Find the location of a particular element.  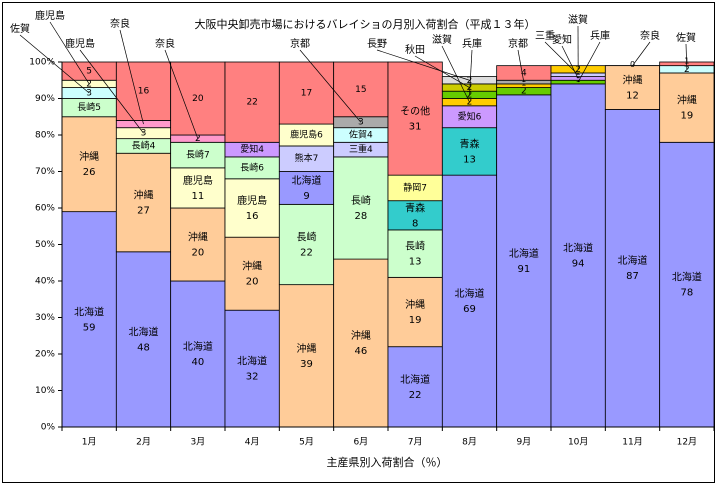

data-label: 87 is located at coordinates (632, 276).